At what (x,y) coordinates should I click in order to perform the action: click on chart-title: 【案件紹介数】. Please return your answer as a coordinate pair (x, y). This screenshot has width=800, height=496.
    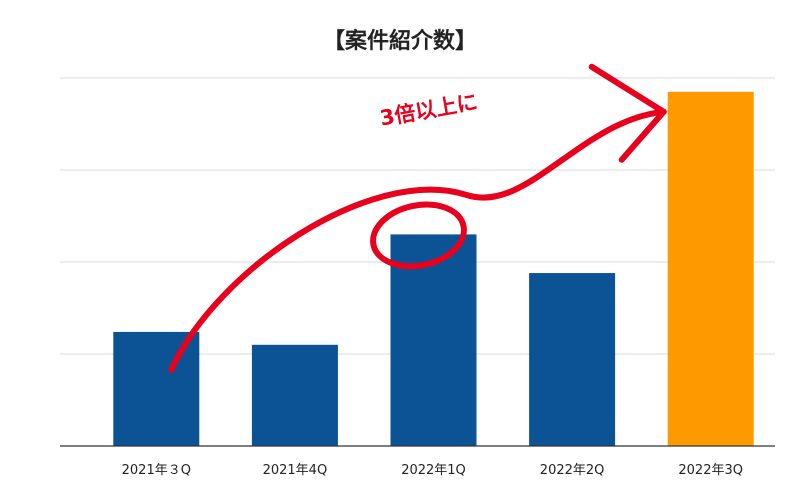
    Looking at the image, I should click on (400, 41).